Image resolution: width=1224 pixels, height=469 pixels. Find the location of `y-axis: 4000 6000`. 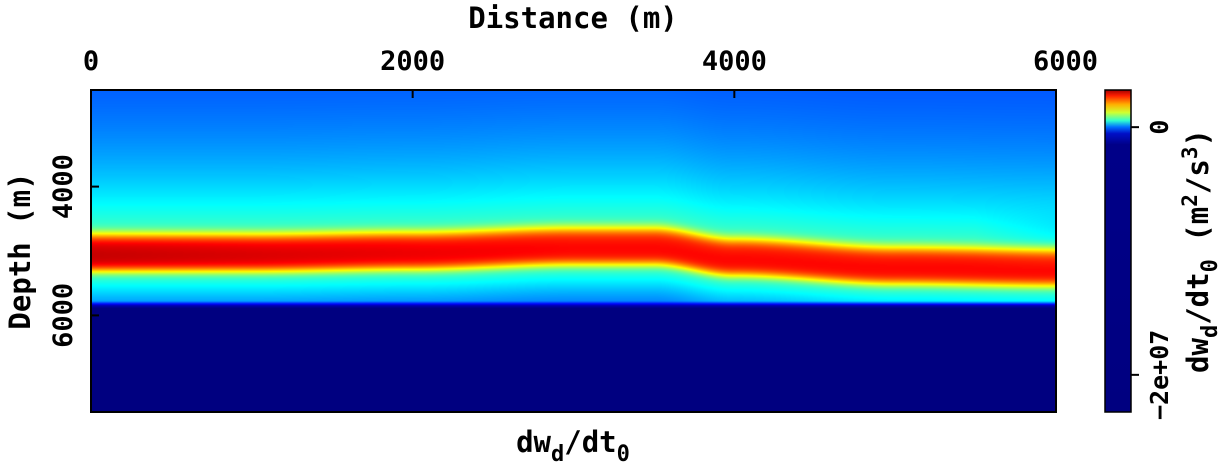

y-axis: 4000 6000 is located at coordinates (73, 251).